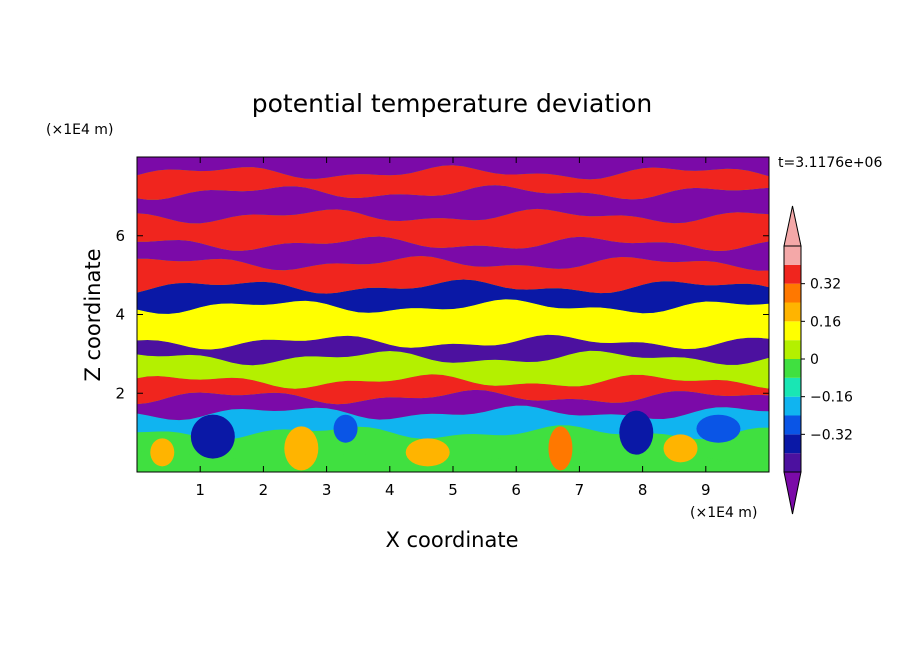 This screenshot has height=654, width=904. What do you see at coordinates (93, 314) in the screenshot?
I see `y-axis-label: Z coordinate` at bounding box center [93, 314].